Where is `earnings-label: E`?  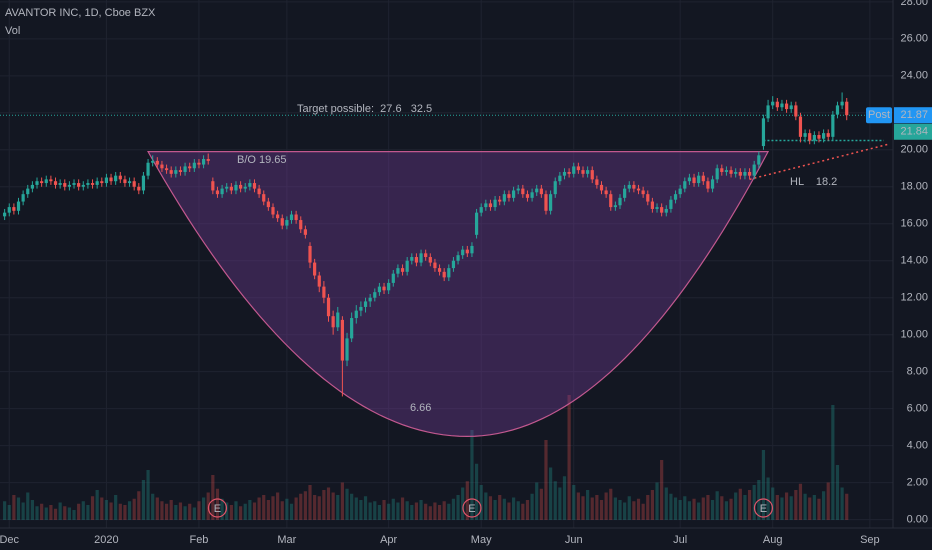
earnings-label: E is located at coordinates (471, 509).